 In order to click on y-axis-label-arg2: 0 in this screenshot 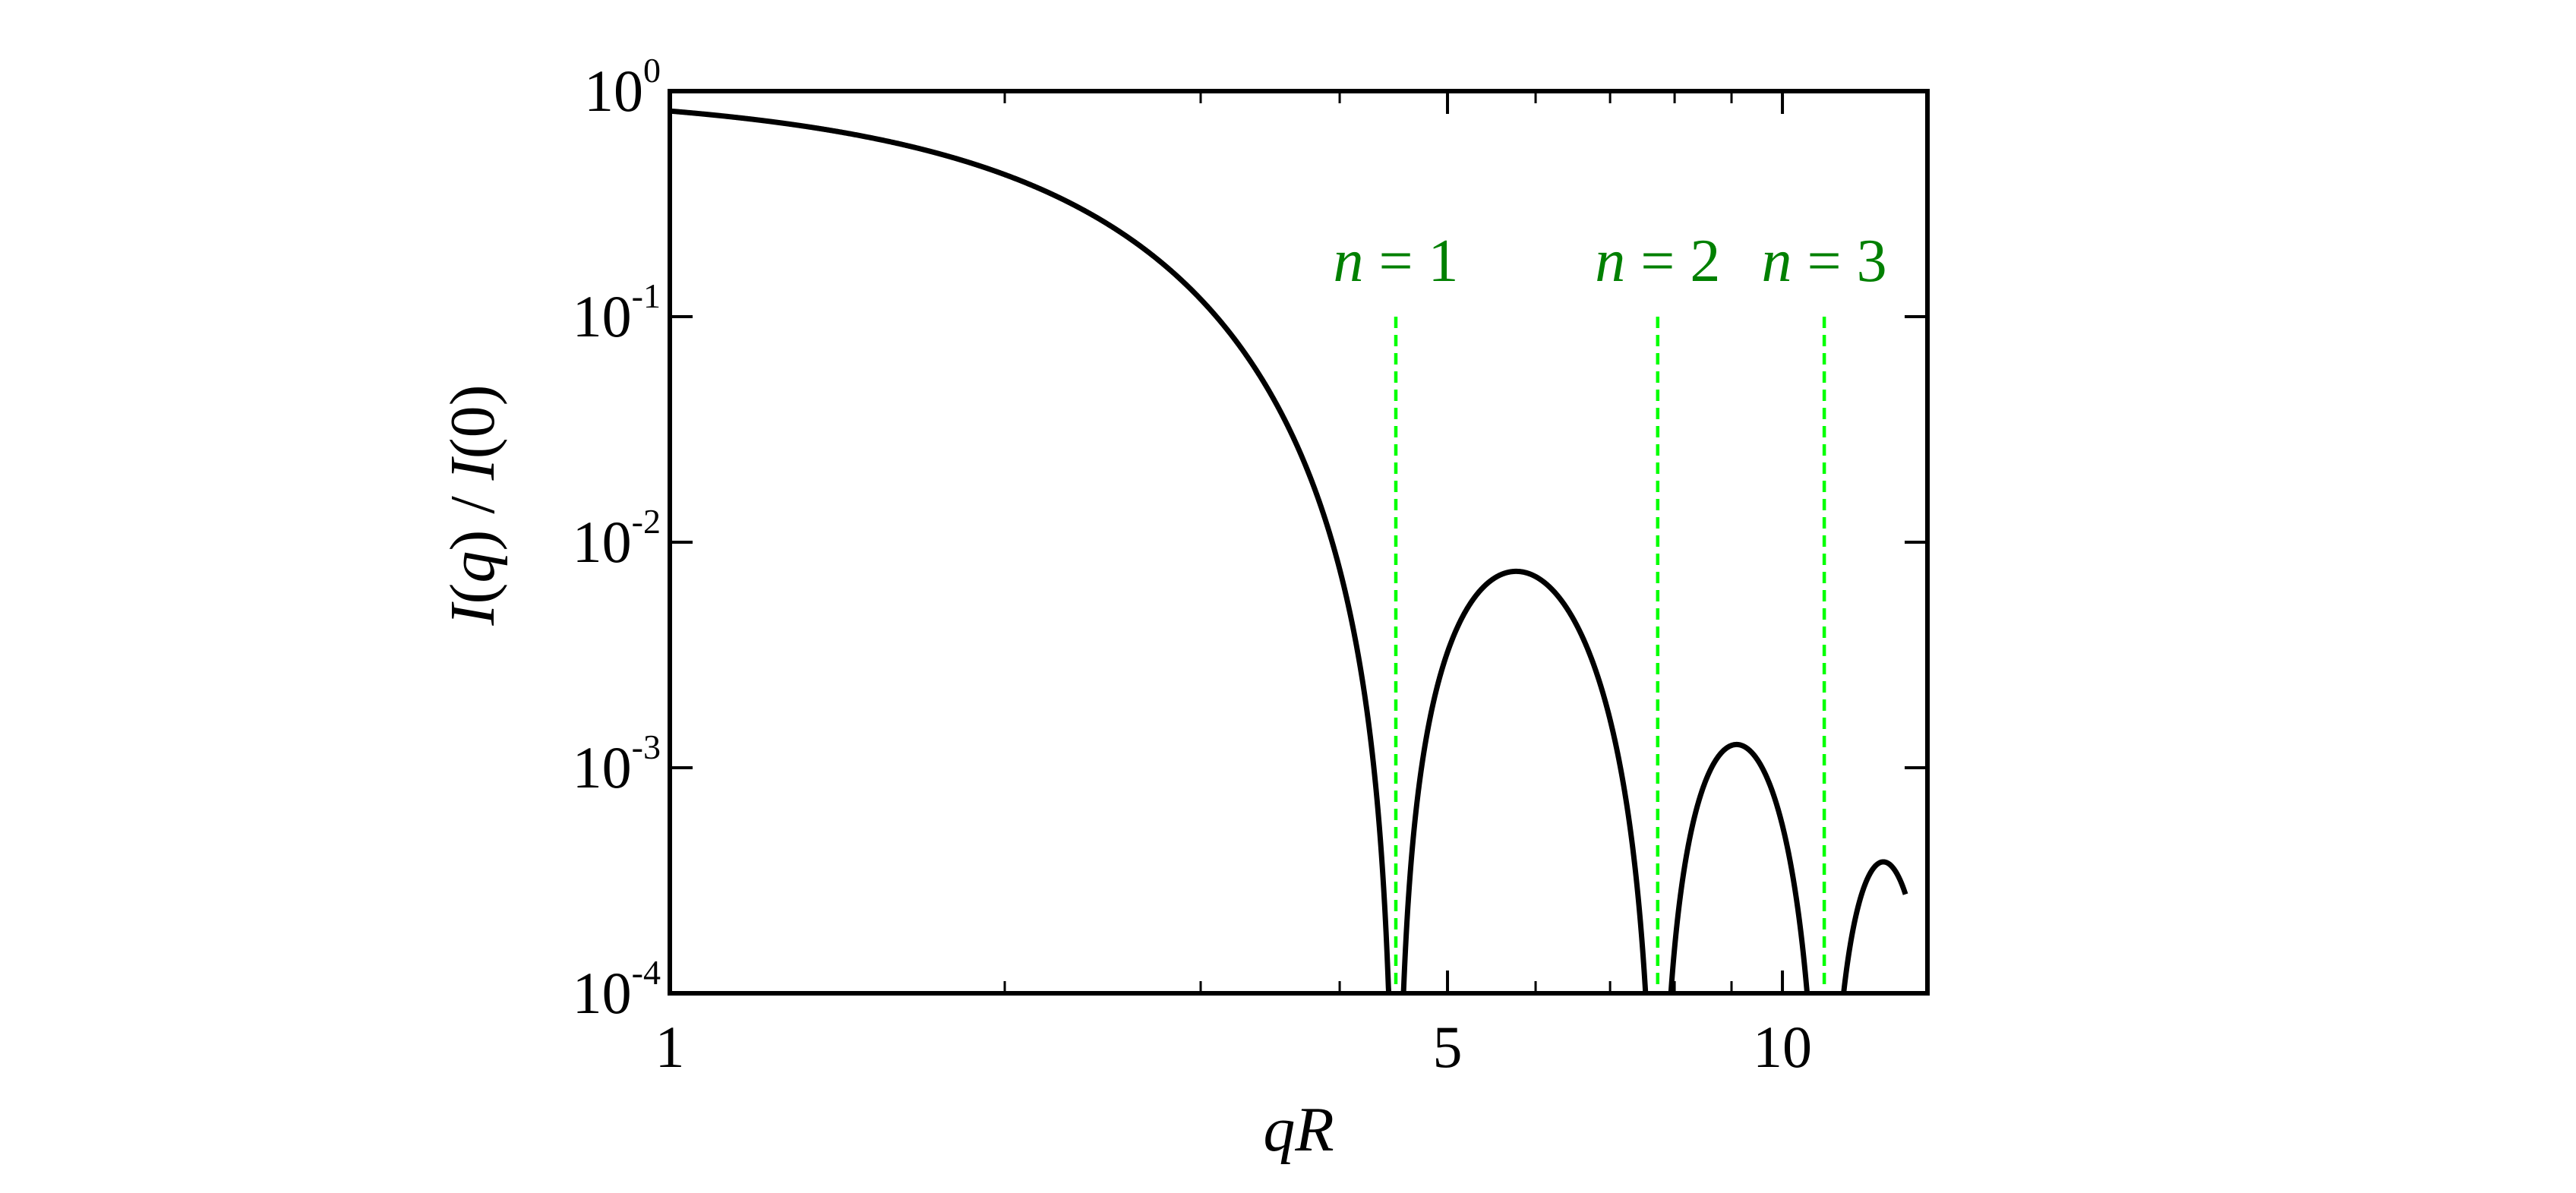, I will do `click(472, 421)`.